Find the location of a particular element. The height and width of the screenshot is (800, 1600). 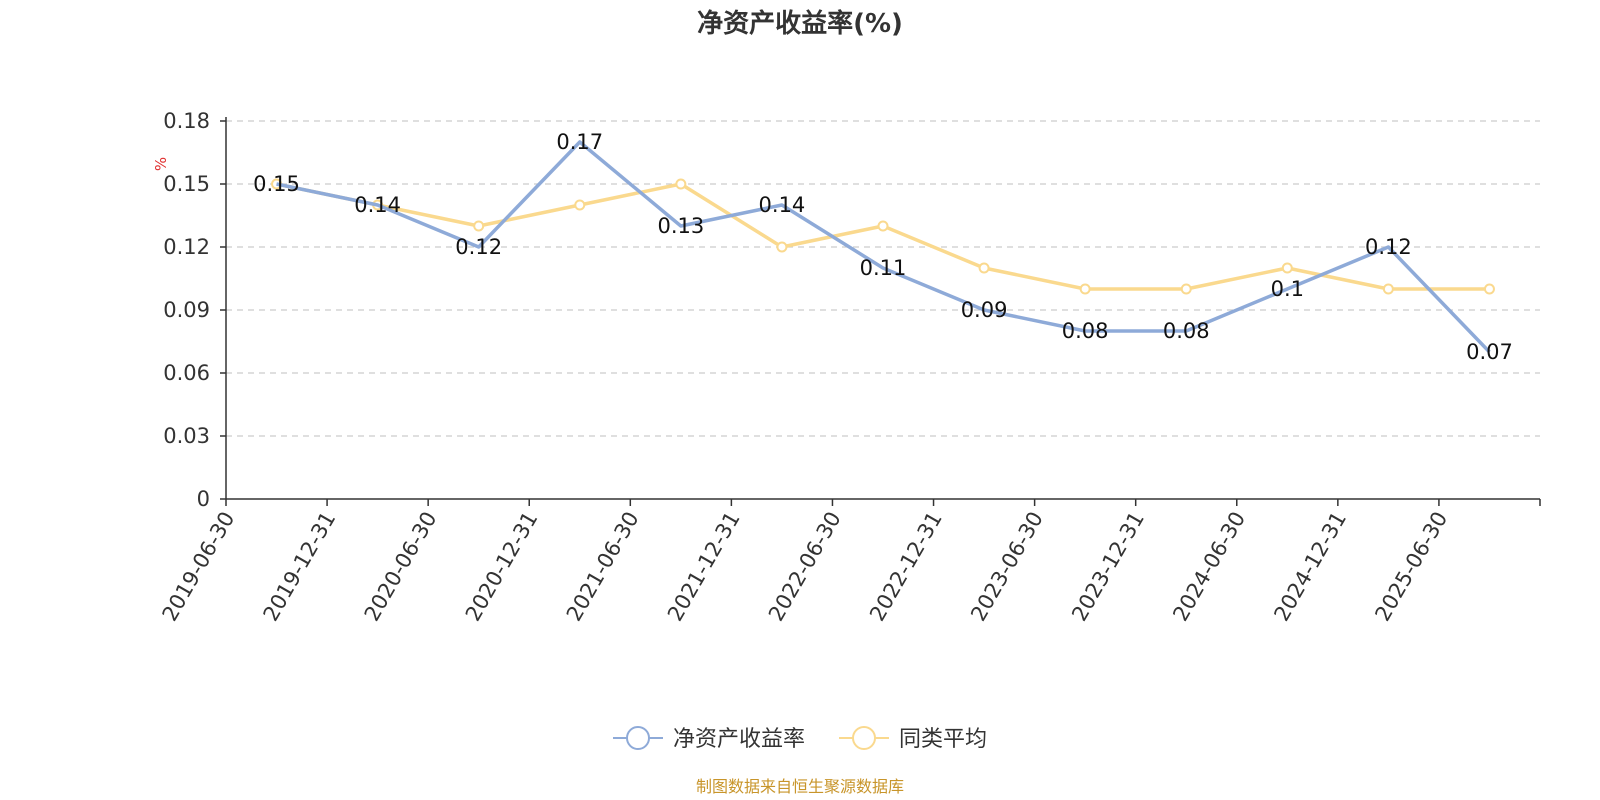

x-tick-label: 2025-06-30 is located at coordinates (1411, 567).